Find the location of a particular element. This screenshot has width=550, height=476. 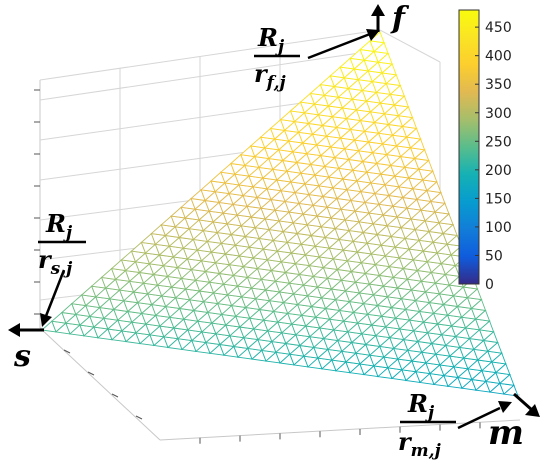

m-axis-label: m is located at coordinates (506, 433).